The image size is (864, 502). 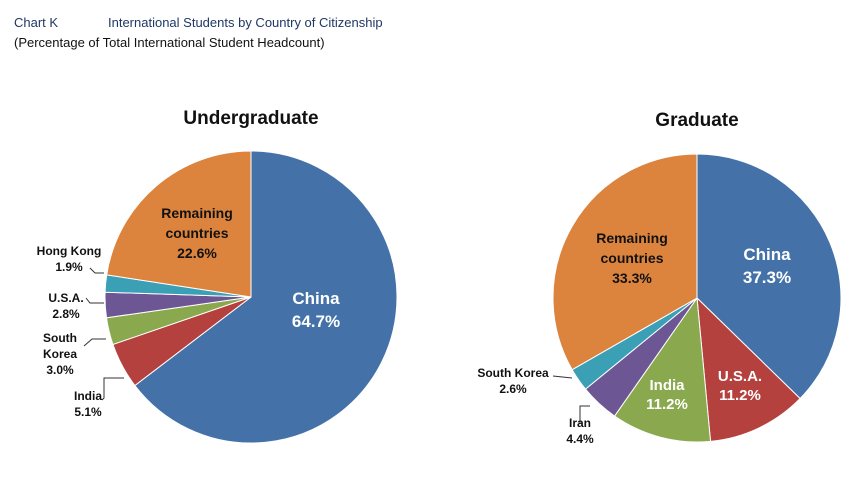 What do you see at coordinates (697, 120) in the screenshot?
I see `graduate-title: Graduate` at bounding box center [697, 120].